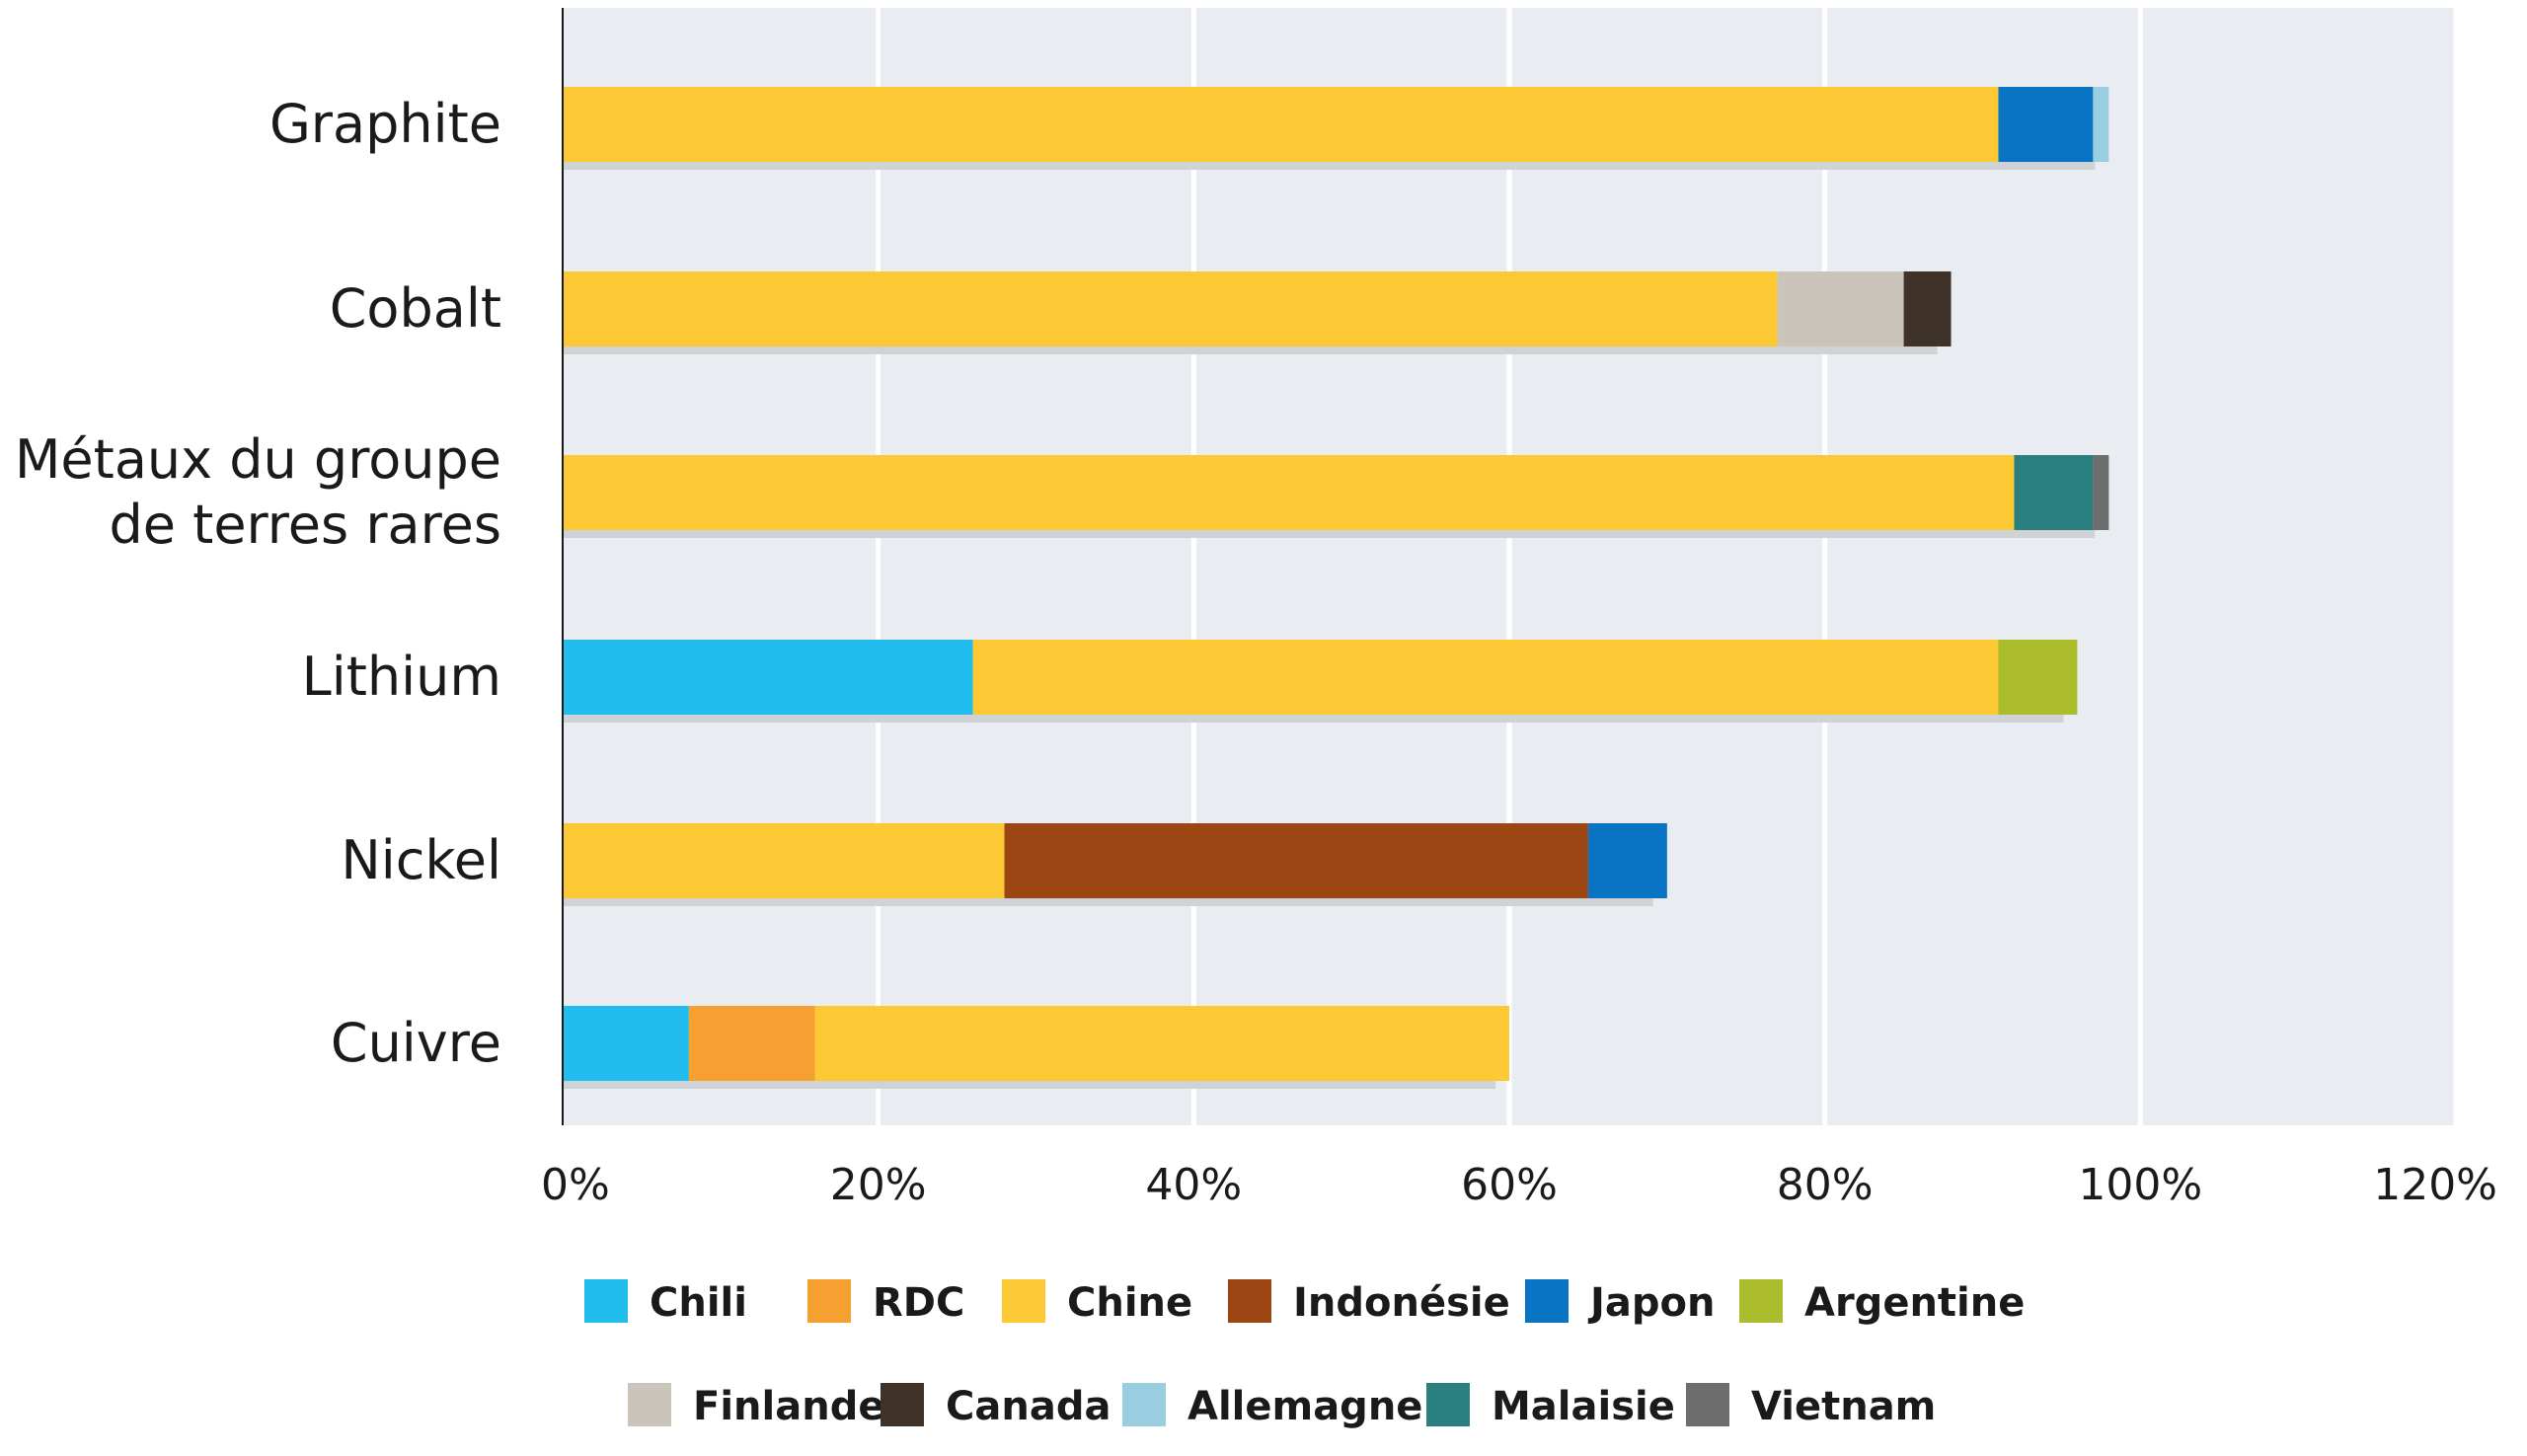 The width and height of the screenshot is (2527, 1456). I want to click on category-label: Lithium, so click(401, 677).